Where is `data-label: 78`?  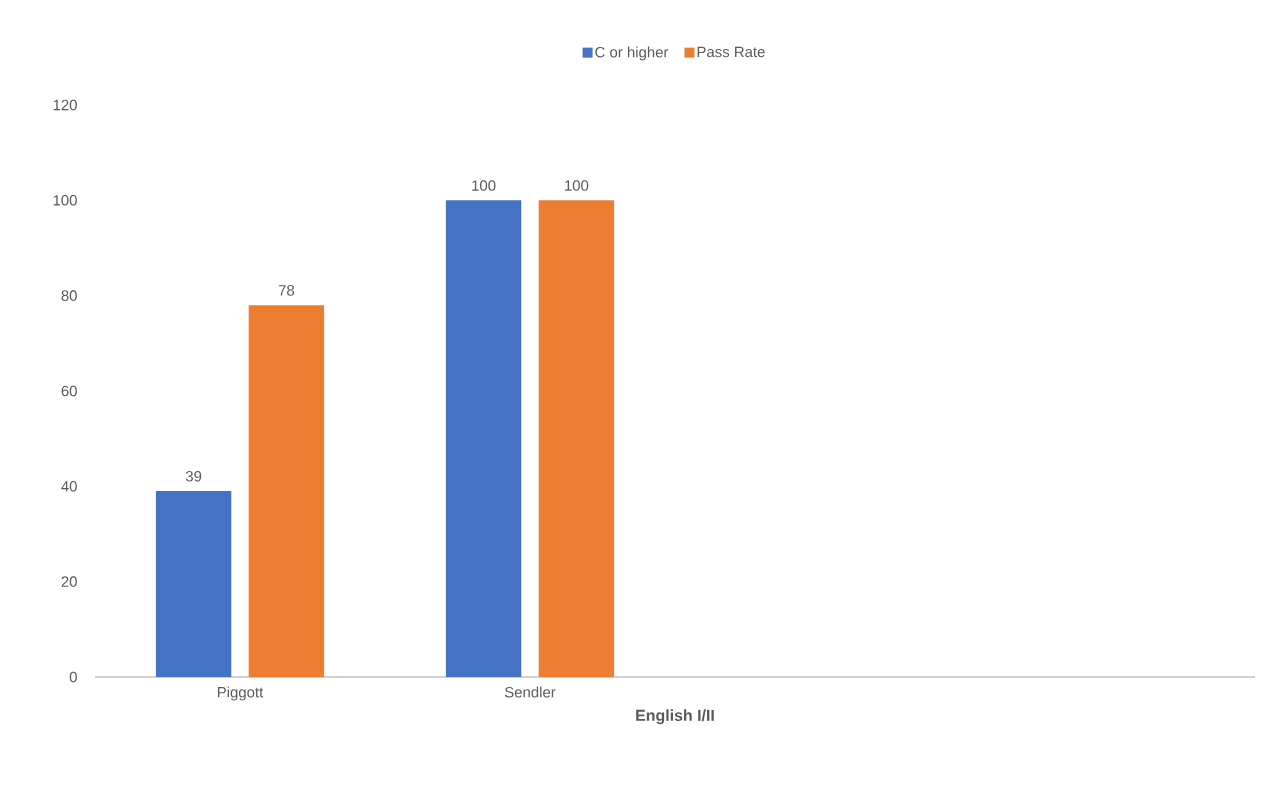 data-label: 78 is located at coordinates (286, 290).